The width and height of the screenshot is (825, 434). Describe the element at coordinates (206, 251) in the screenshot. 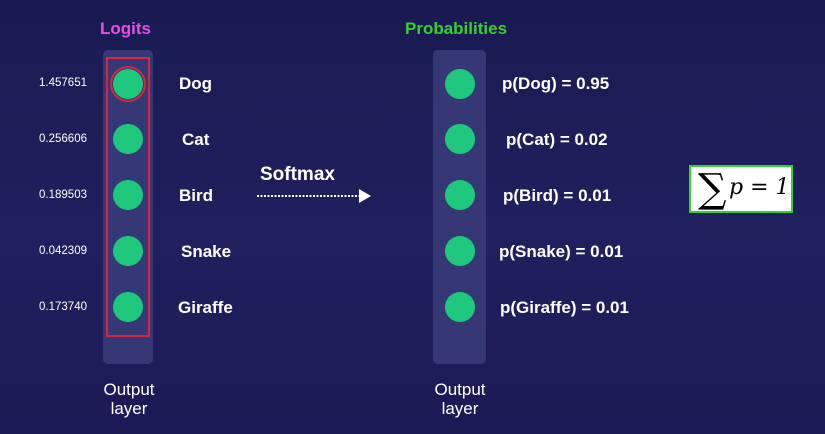

I see `class-label-snake: Snake` at that location.